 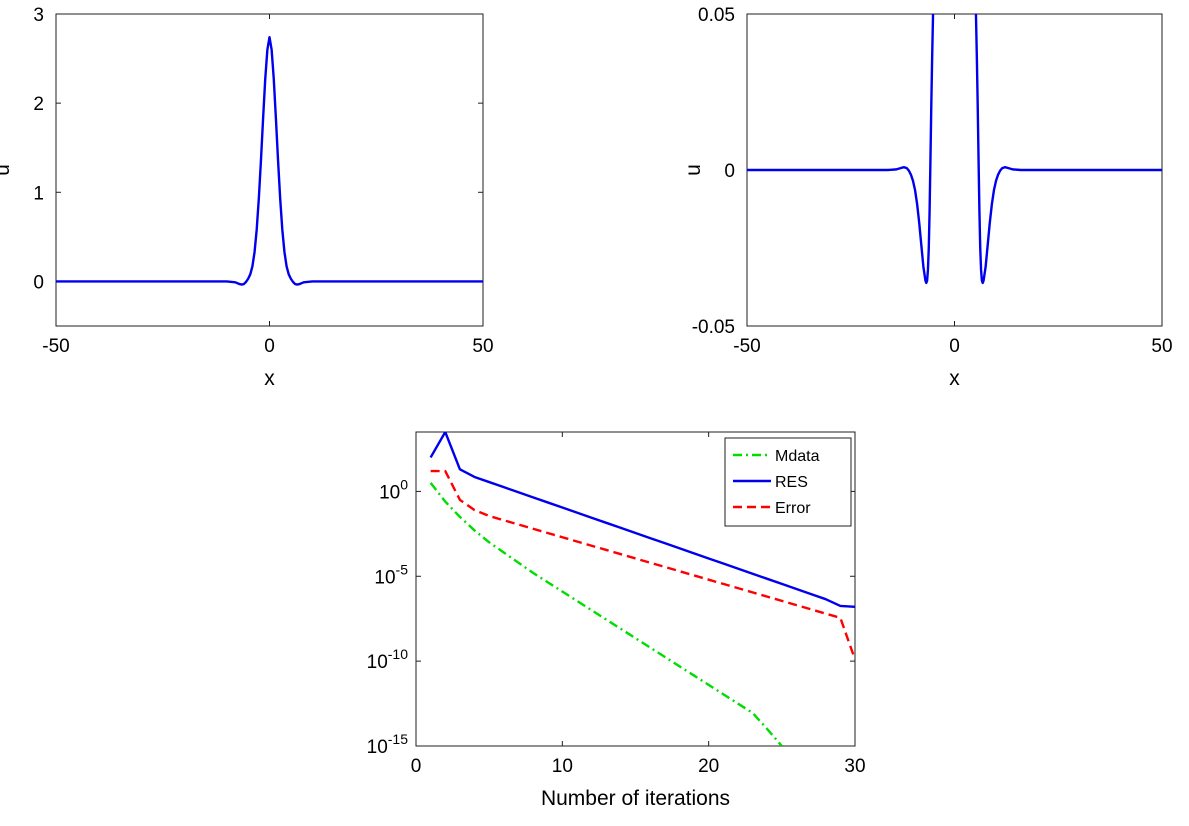 I want to click on y-tick-label: 0.05, so click(x=716, y=15).